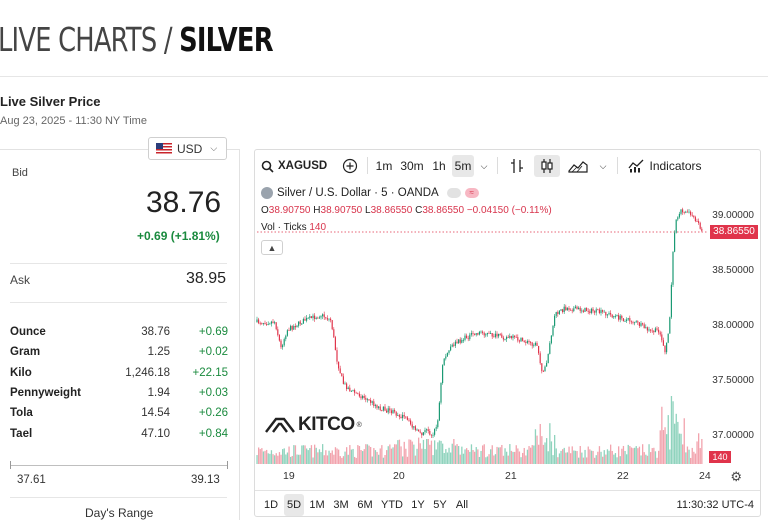 The image size is (768, 520). I want to click on range-6m: 6M, so click(365, 505).